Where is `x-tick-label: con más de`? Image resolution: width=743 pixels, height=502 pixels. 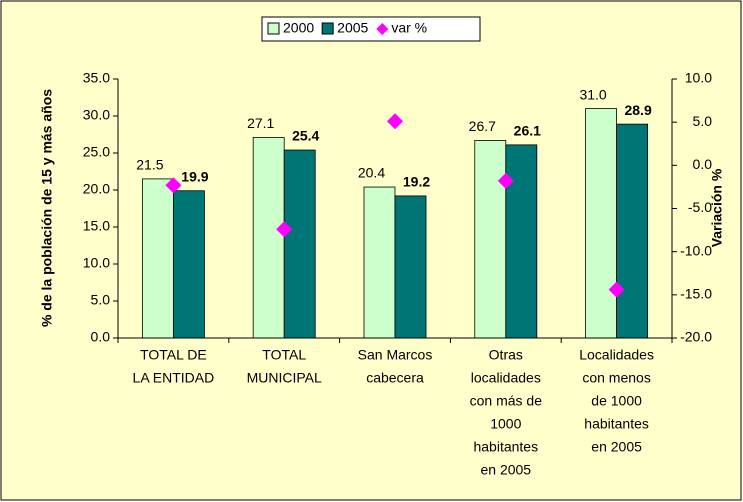
x-tick-label: con más de is located at coordinates (506, 401).